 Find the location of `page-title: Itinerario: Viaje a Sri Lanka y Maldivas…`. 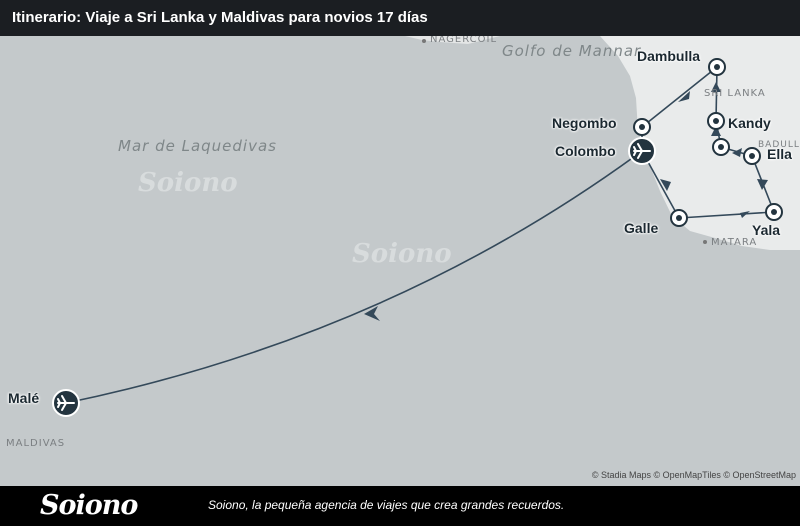

page-title: Itinerario: Viaje a Sri Lanka y Maldivas… is located at coordinates (220, 17).